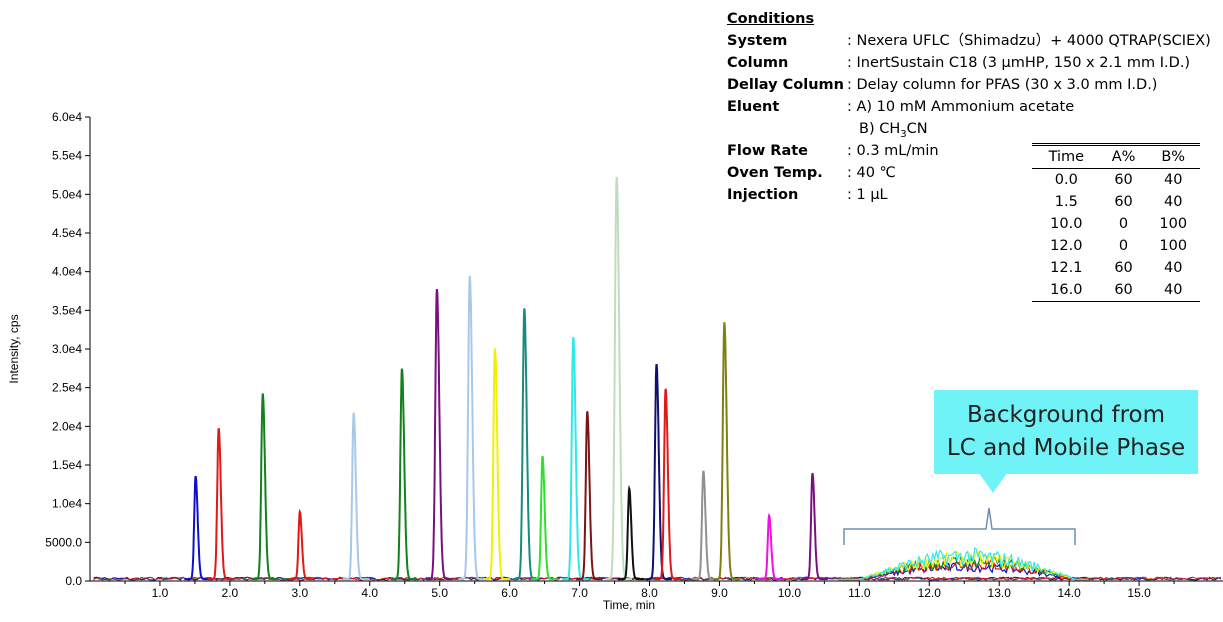 The height and width of the screenshot is (622, 1223). What do you see at coordinates (969, 151) in the screenshot?
I see `condition-row-flow-rate: Flow Rate : 0.3 mL/min` at bounding box center [969, 151].